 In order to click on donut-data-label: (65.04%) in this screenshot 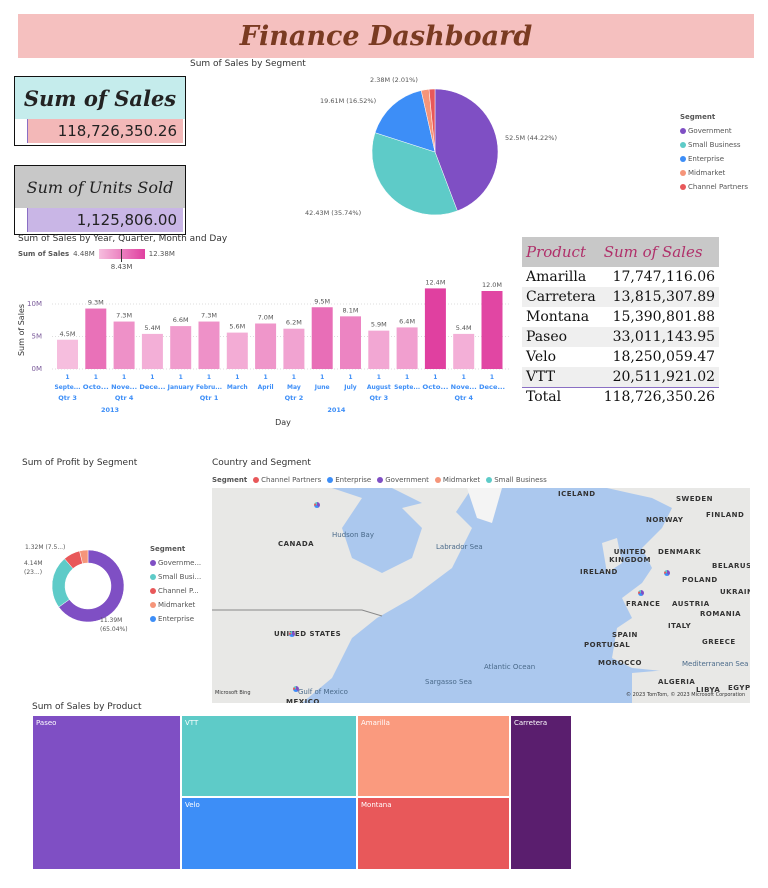, I will do `click(114, 629)`.